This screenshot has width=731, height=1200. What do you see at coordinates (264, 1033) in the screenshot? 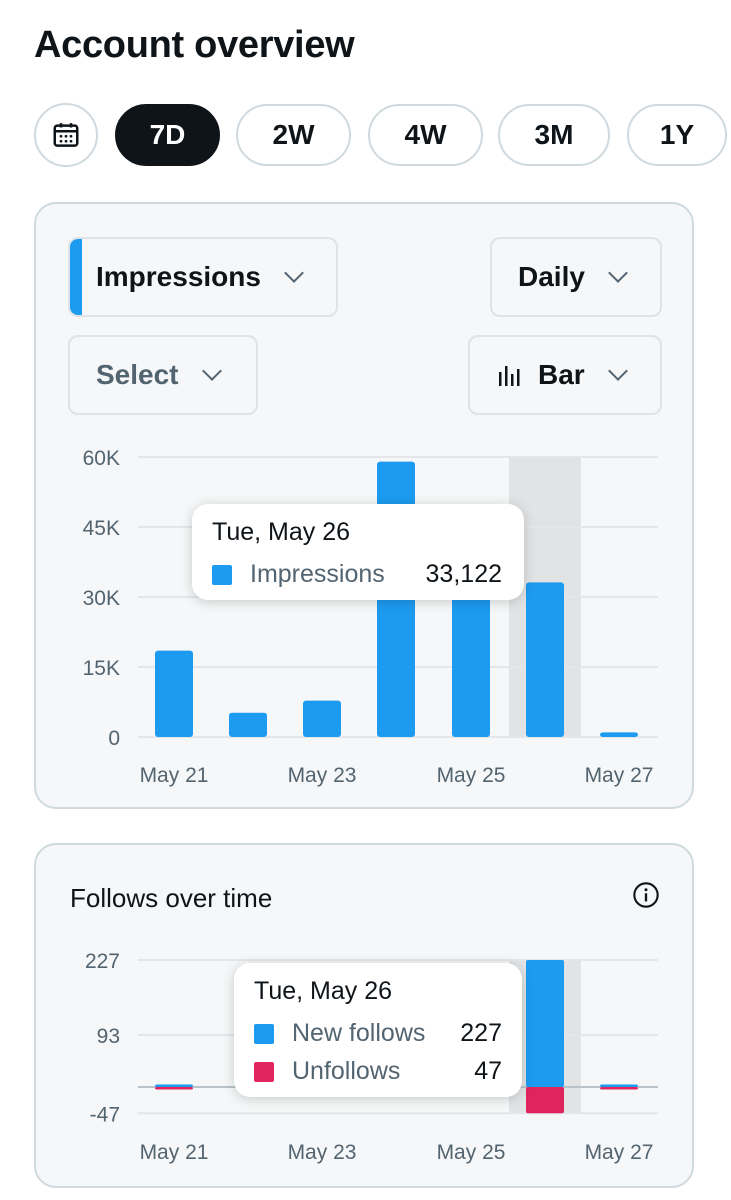
I see `legend-swatch-new-follows` at bounding box center [264, 1033].